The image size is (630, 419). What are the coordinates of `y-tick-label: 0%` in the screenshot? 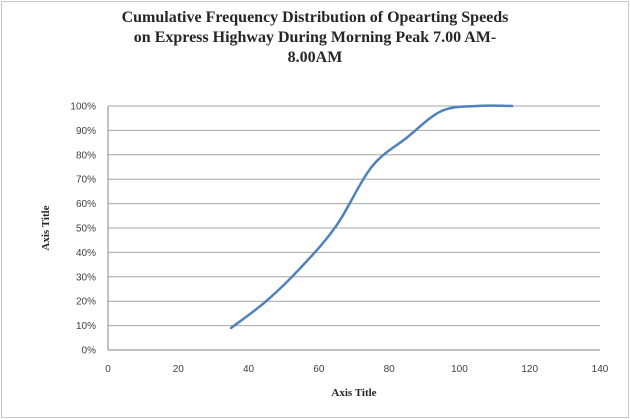 It's located at (89, 351).